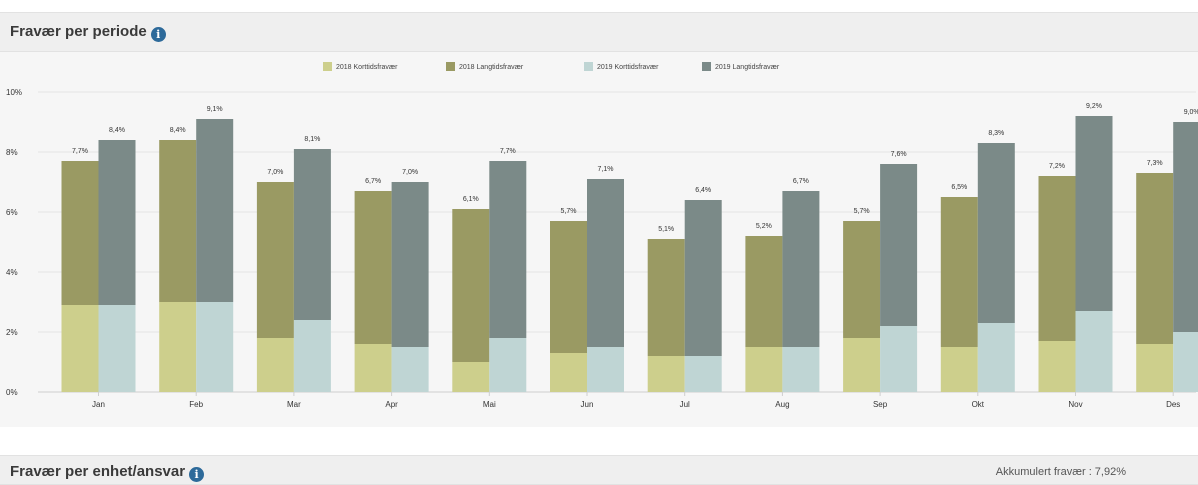 This screenshot has height=485, width=1198. What do you see at coordinates (1057, 166) in the screenshot?
I see `data-label: 7,2%` at bounding box center [1057, 166].